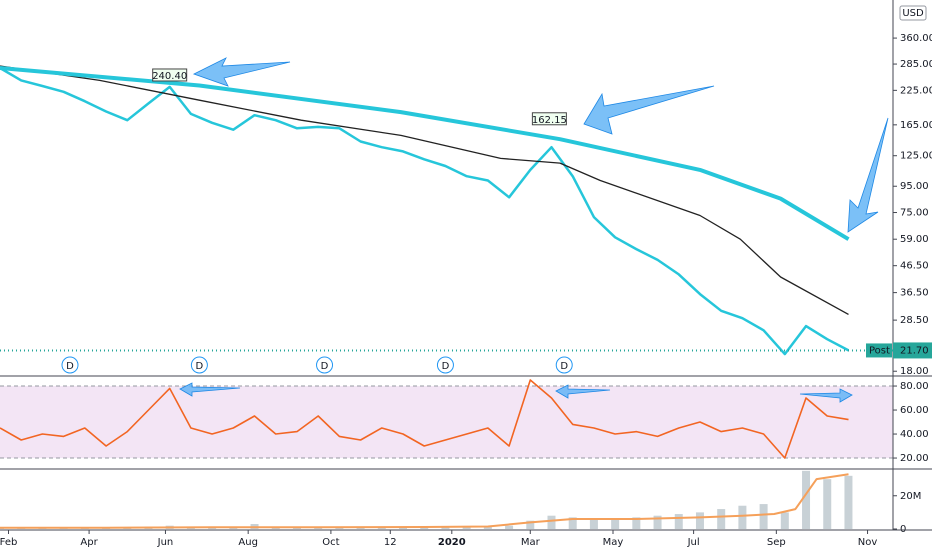 This screenshot has width=932, height=550. What do you see at coordinates (531, 542) in the screenshot?
I see `x-tick-label: Mar` at bounding box center [531, 542].